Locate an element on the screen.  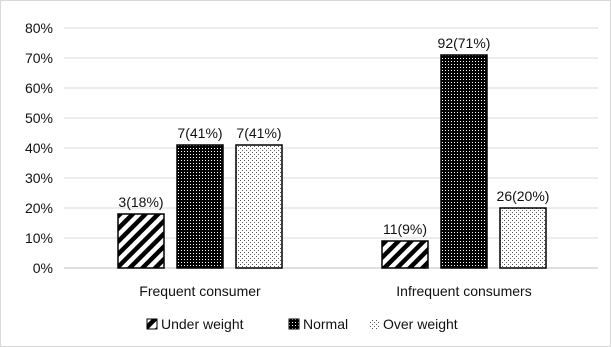
y-tick-label: 40% is located at coordinates (39, 148).